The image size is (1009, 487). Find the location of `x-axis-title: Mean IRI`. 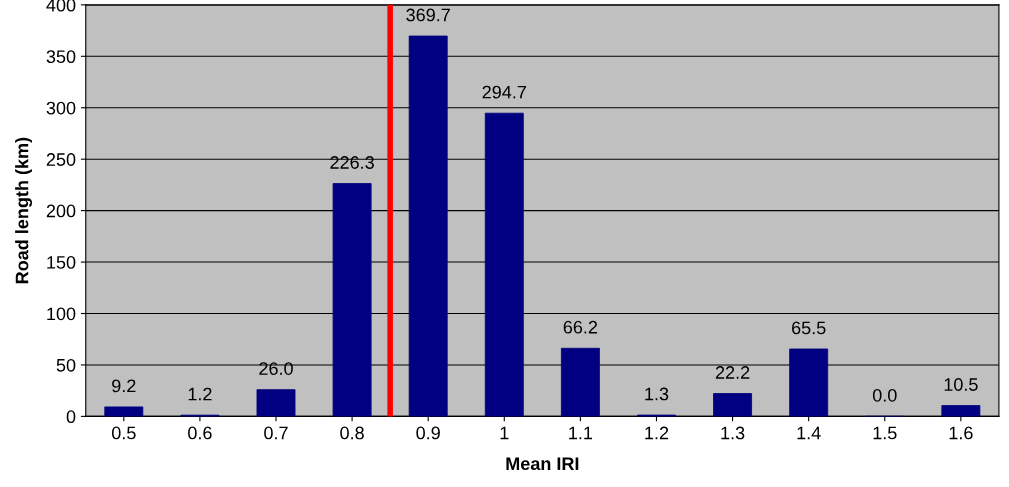

x-axis-title: Mean IRI is located at coordinates (542, 464).